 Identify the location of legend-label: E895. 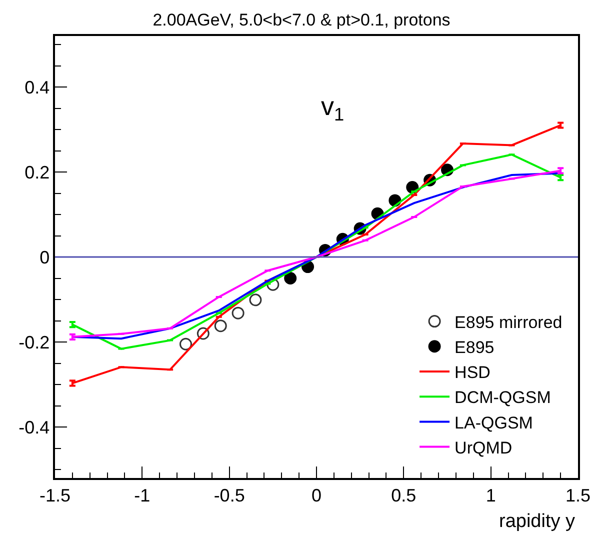
(474, 348).